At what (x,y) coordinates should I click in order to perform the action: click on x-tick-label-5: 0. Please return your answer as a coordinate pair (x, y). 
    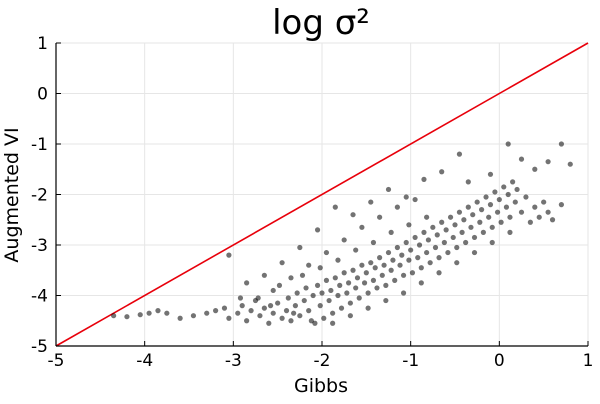
    Looking at the image, I should click on (499, 361).